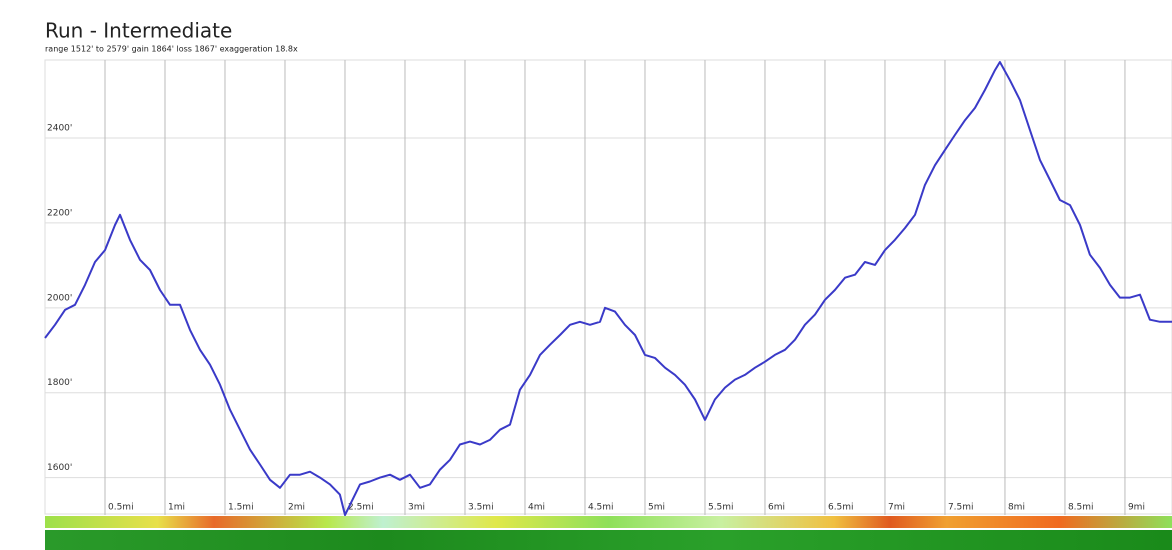 The image size is (1172, 550). What do you see at coordinates (59, 383) in the screenshot?
I see `y-tick-label: 1800'` at bounding box center [59, 383].